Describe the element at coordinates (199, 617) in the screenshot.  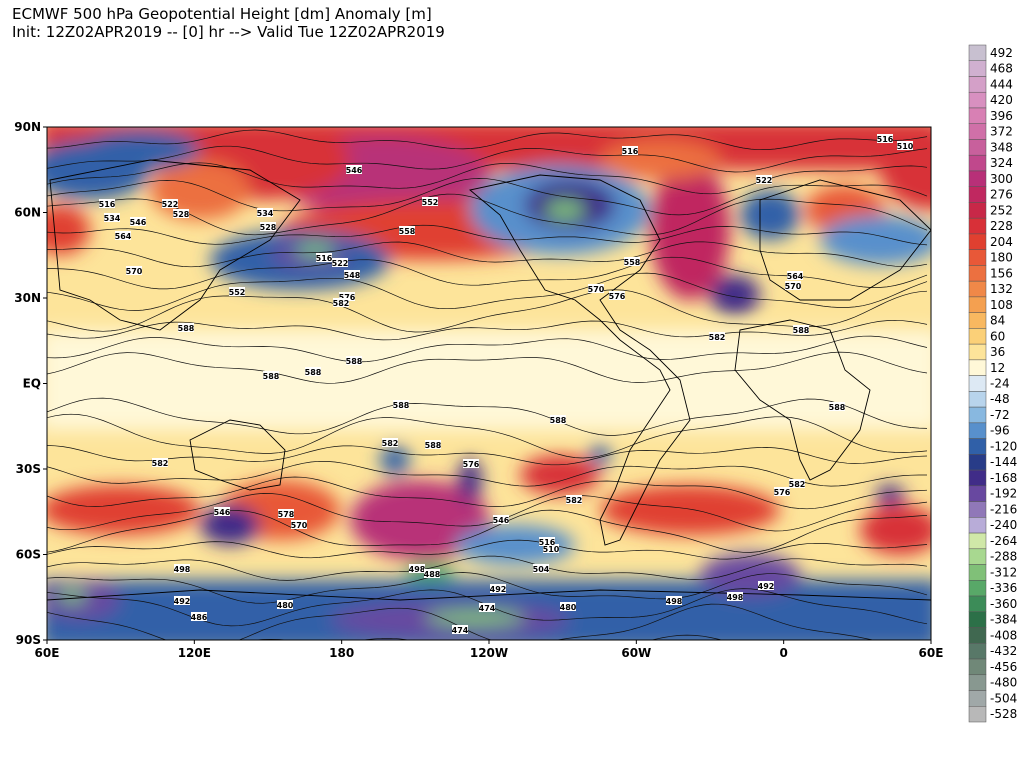
I see `contour-label: 486` at that location.